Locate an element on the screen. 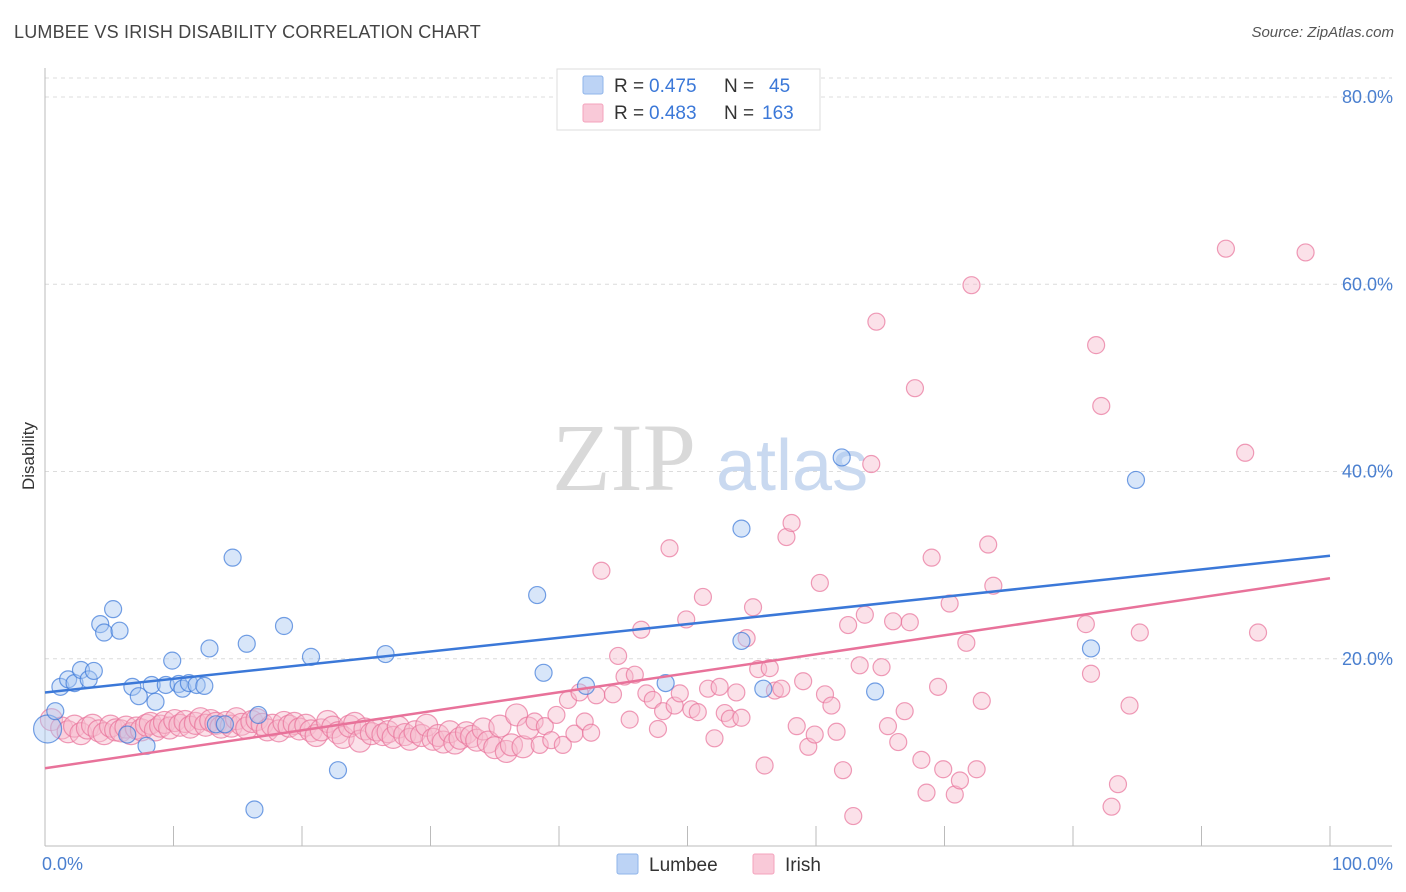  legend-bottom-lumbee: Lumbee is located at coordinates (683, 865).